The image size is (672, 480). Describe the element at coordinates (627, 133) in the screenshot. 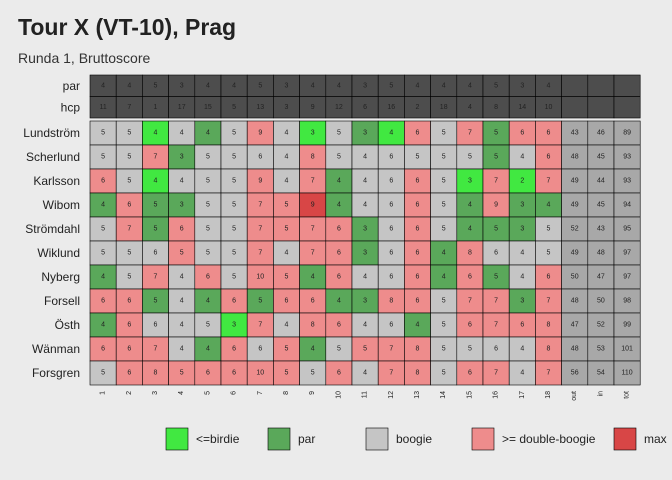

I see `score-value: 89` at that location.